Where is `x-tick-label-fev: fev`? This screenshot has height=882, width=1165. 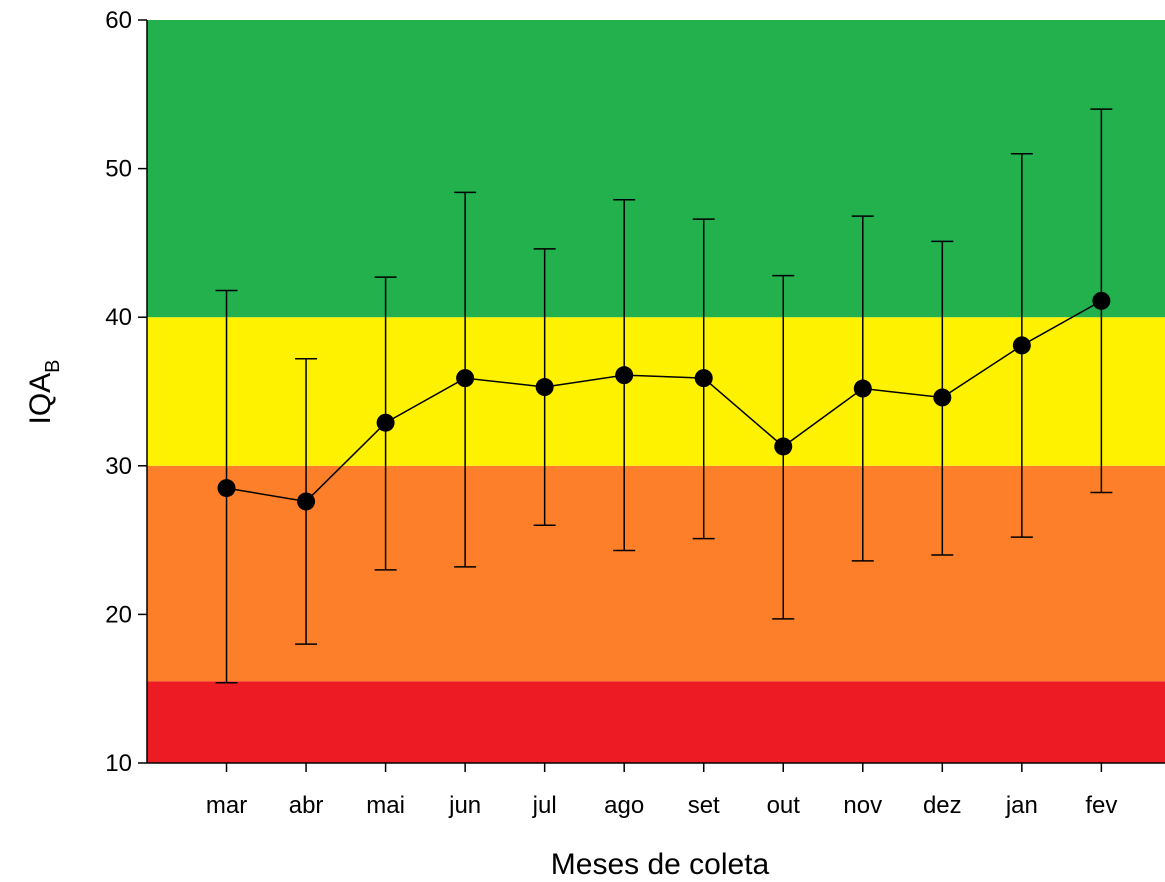 x-tick-label-fev: fev is located at coordinates (1101, 805).